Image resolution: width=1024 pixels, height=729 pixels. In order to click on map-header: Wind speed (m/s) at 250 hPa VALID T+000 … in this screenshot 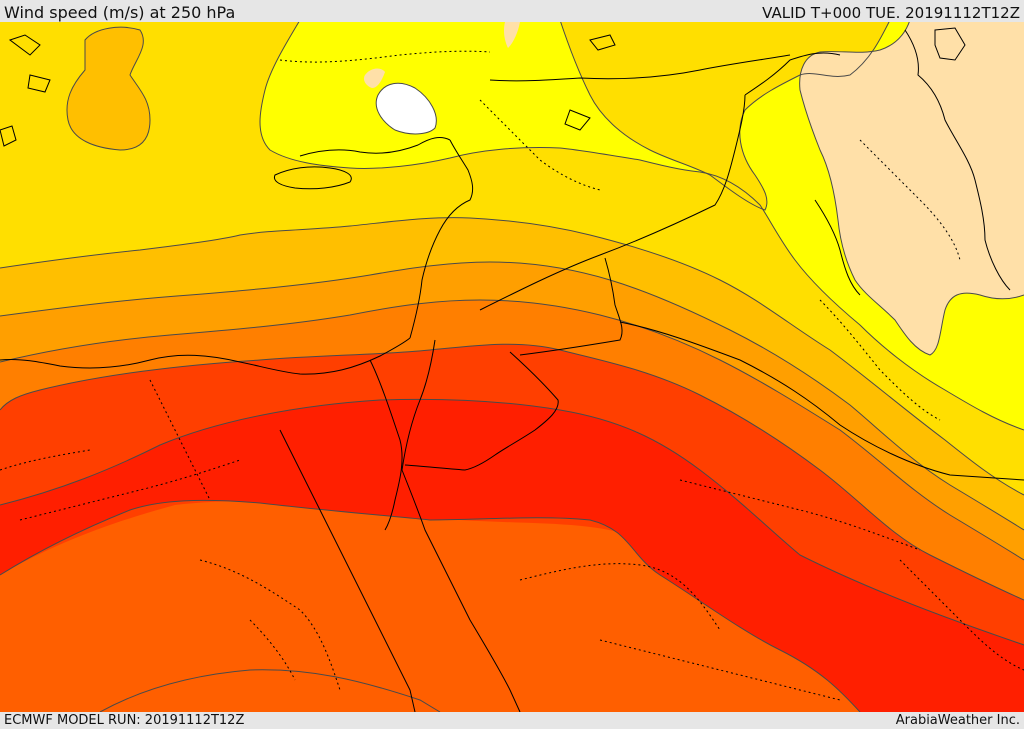, I will do `click(512, 11)`.